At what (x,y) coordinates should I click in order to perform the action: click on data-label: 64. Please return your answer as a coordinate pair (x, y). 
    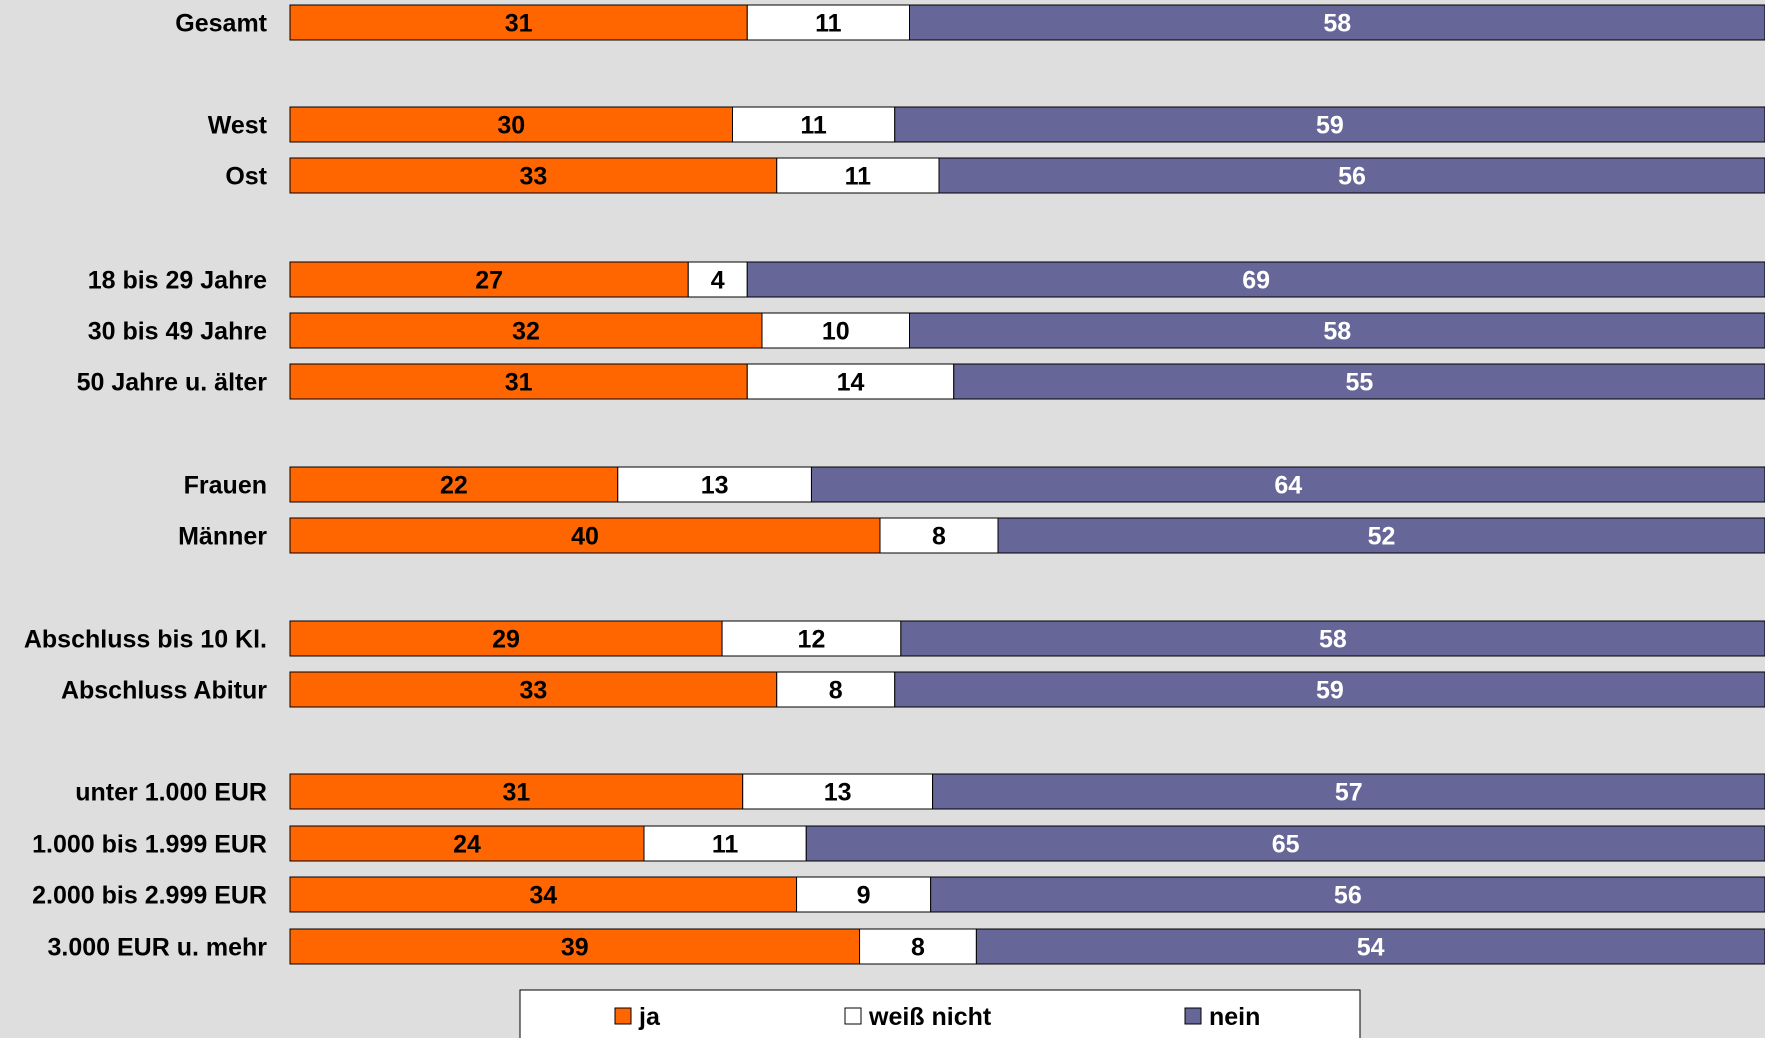
    Looking at the image, I should click on (1288, 486).